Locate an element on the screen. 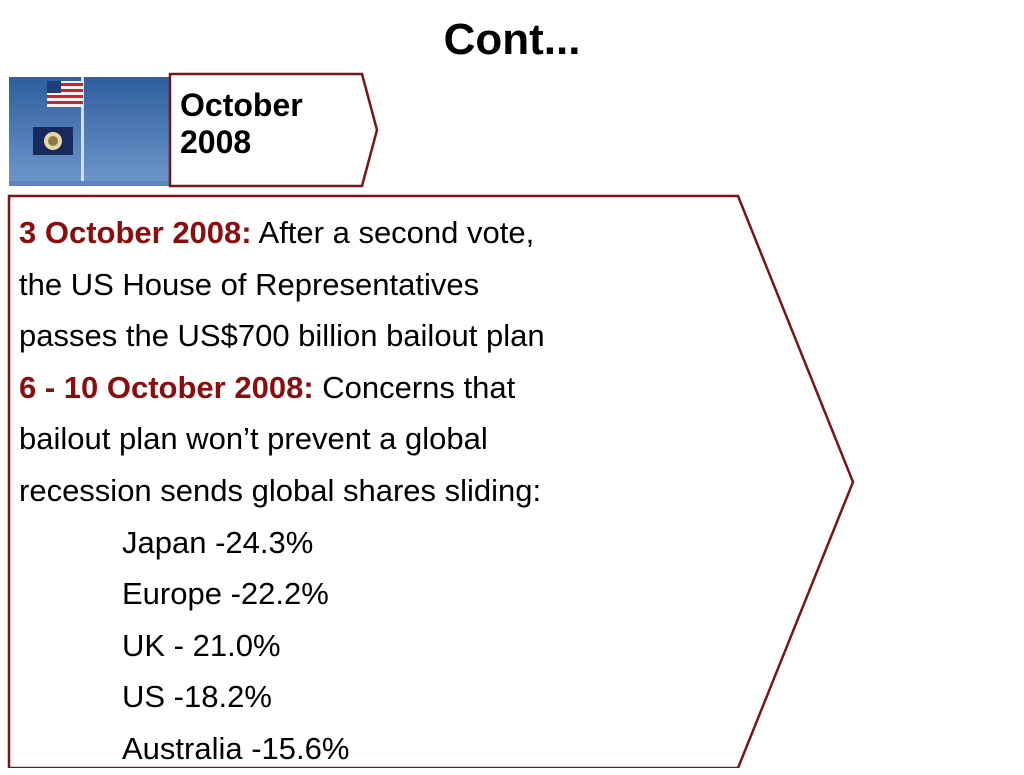  timeline-entry-line: the US House of Representatives is located at coordinates (249, 284).